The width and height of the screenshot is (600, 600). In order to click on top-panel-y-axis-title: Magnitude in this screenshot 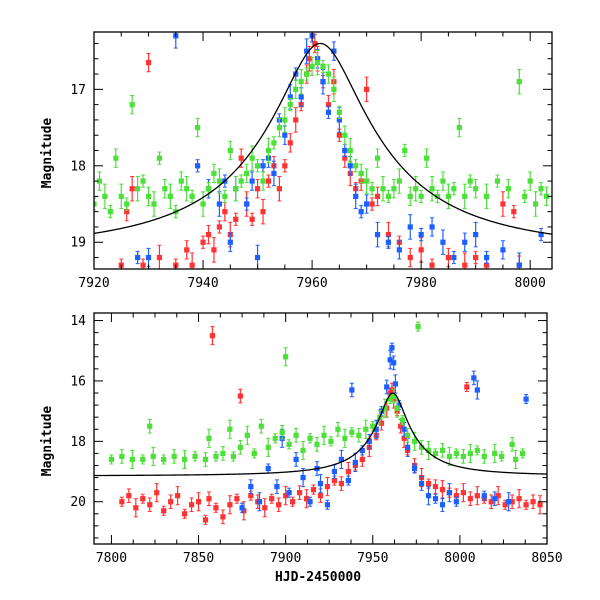, I will do `click(47, 153)`.